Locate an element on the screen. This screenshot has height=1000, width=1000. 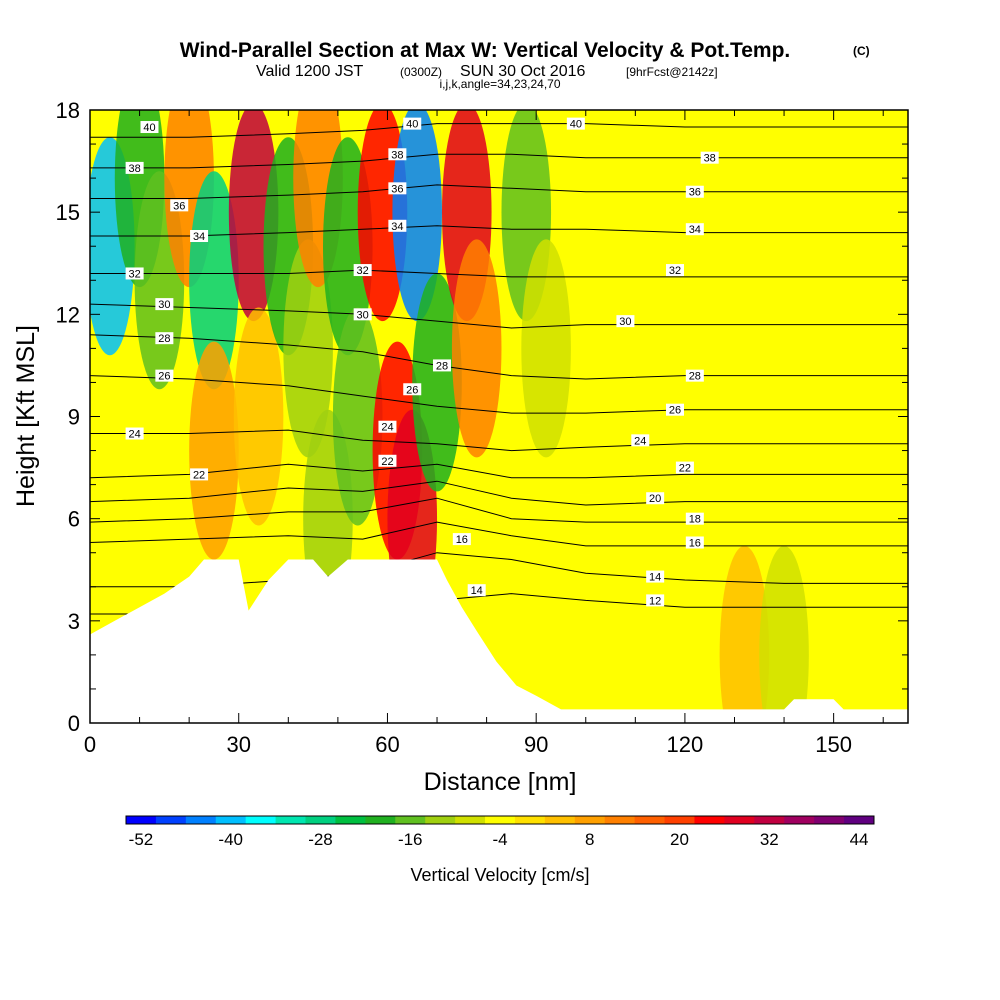
contour-label: 36 is located at coordinates (694, 192).